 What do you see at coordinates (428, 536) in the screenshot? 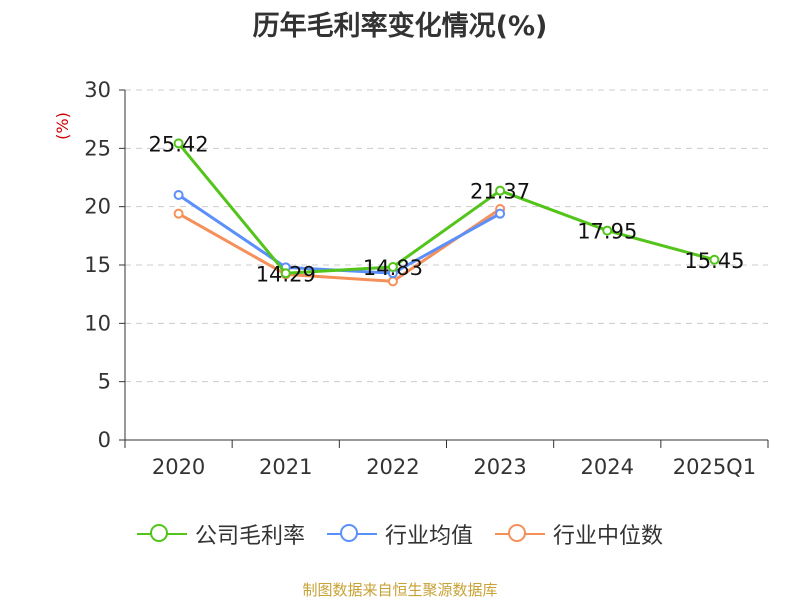
I see `legend-label: 行业均值` at bounding box center [428, 536].